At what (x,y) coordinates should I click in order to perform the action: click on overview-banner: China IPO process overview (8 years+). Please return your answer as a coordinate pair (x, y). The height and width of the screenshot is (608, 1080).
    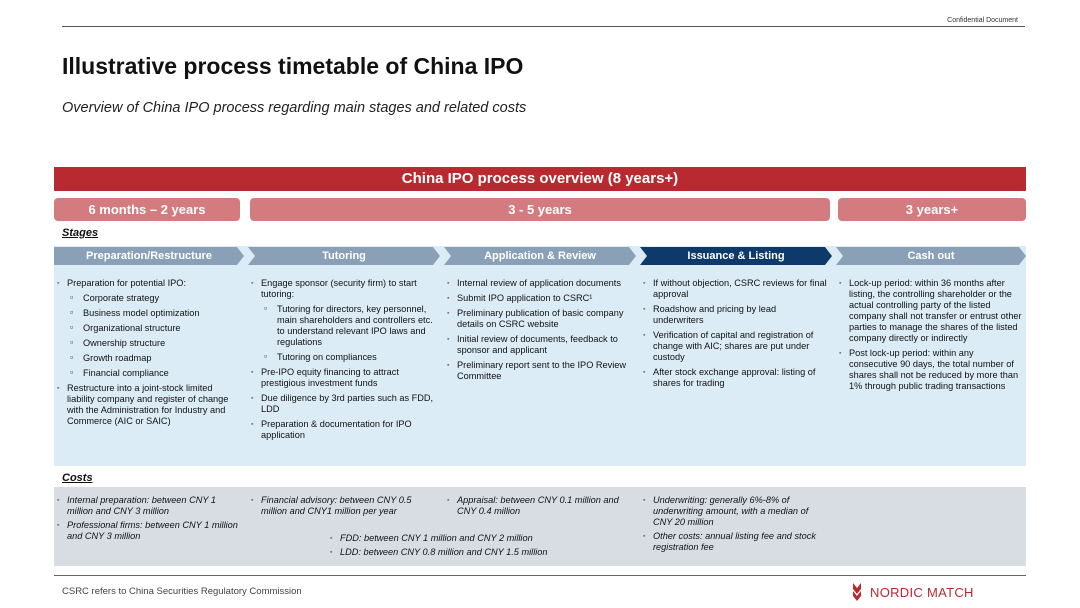
    Looking at the image, I should click on (540, 179).